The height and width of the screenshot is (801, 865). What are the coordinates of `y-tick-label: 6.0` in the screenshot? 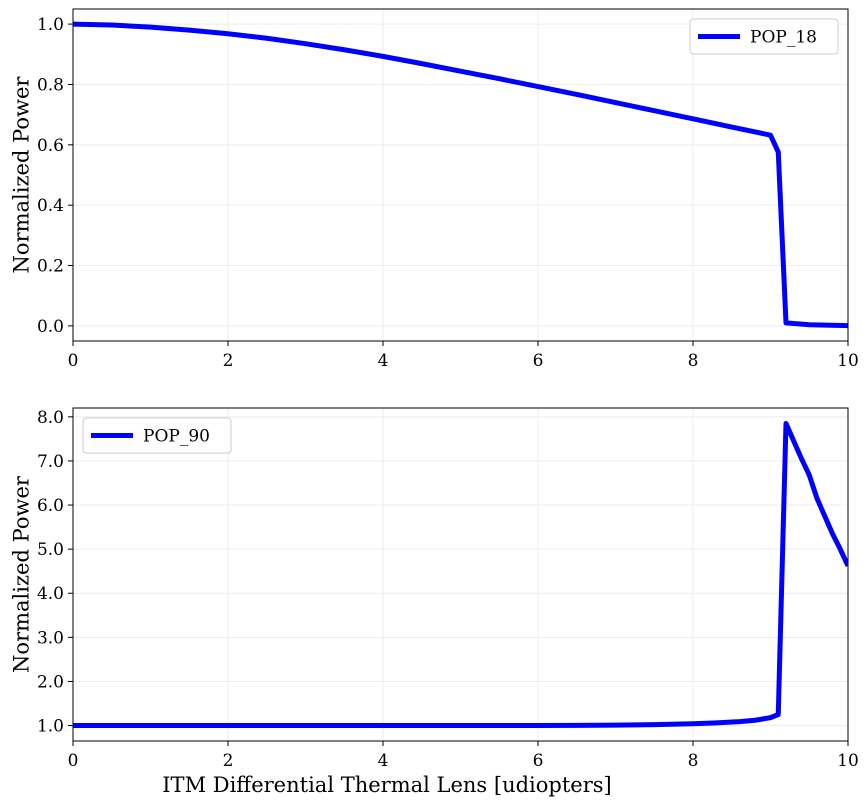 It's located at (50, 506).